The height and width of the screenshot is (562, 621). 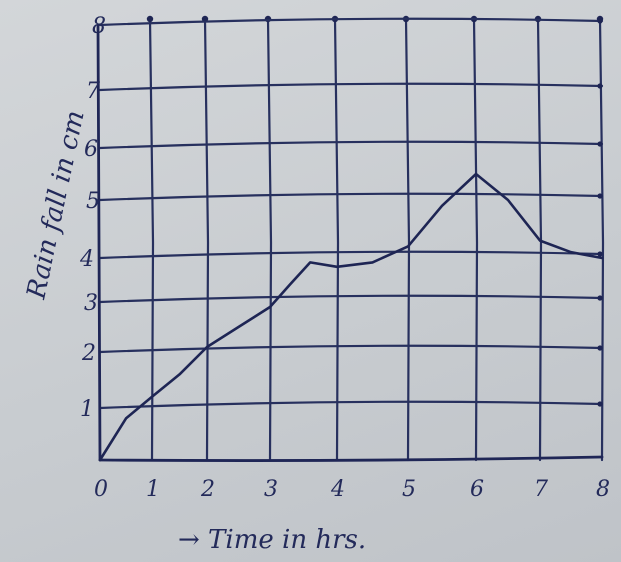 What do you see at coordinates (153, 489) in the screenshot?
I see `x-tick-label-1: 1` at bounding box center [153, 489].